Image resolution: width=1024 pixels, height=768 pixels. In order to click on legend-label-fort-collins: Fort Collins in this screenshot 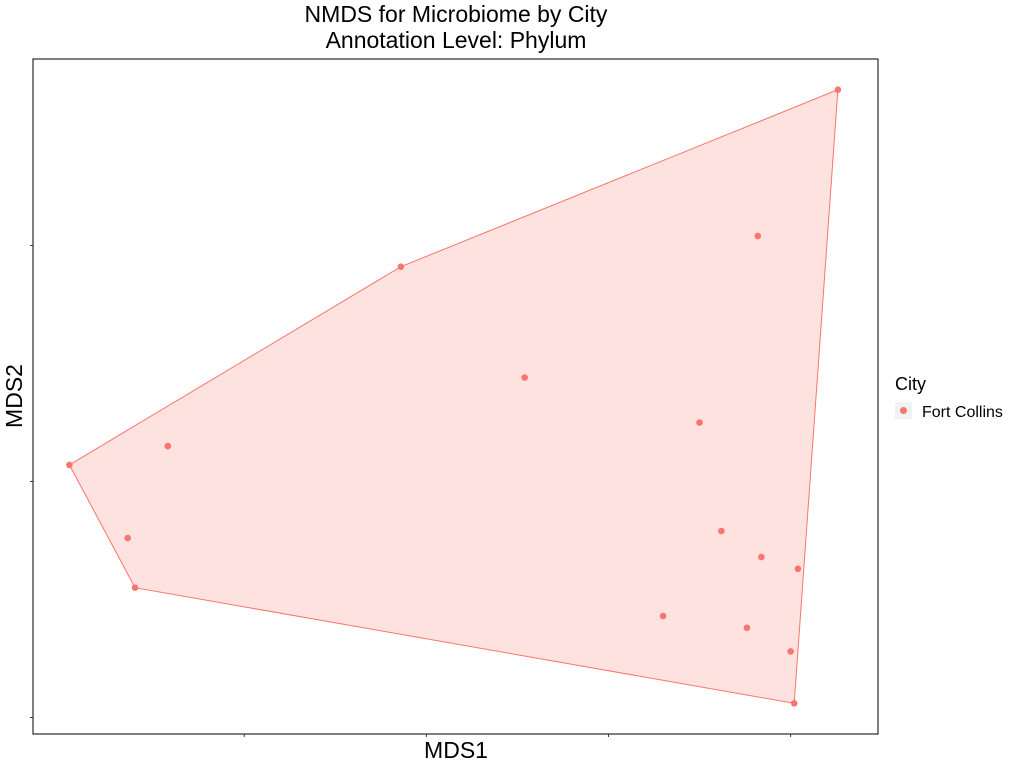, I will do `click(962, 412)`.